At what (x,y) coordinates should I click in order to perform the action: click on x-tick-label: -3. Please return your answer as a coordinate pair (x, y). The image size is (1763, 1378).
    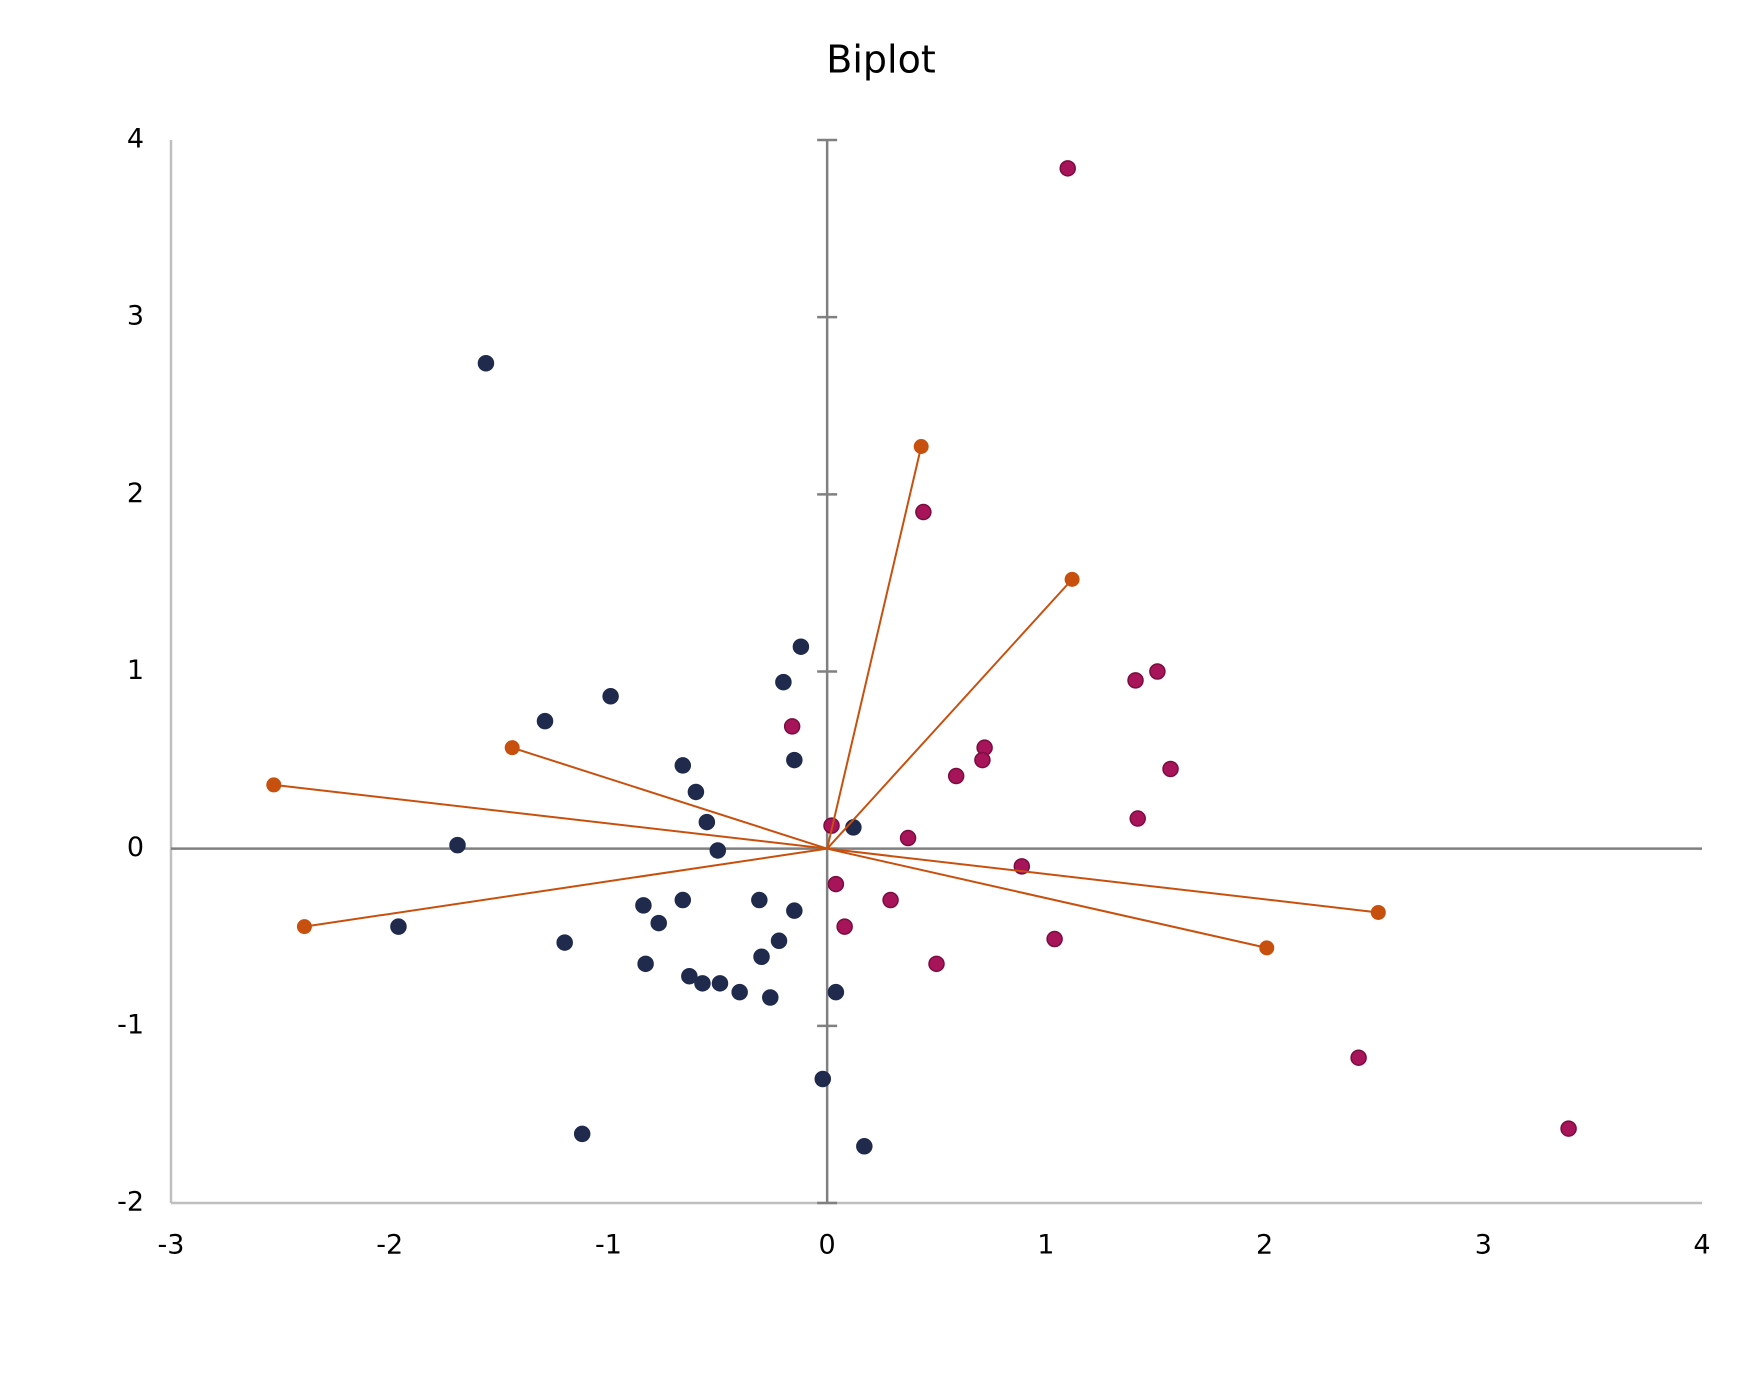
    Looking at the image, I should click on (171, 1245).